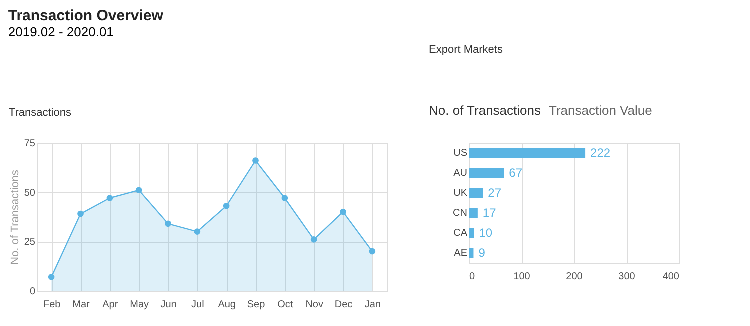 Image resolution: width=750 pixels, height=326 pixels. What do you see at coordinates (198, 305) in the screenshot?
I see `x-tick-label: Jul` at bounding box center [198, 305].